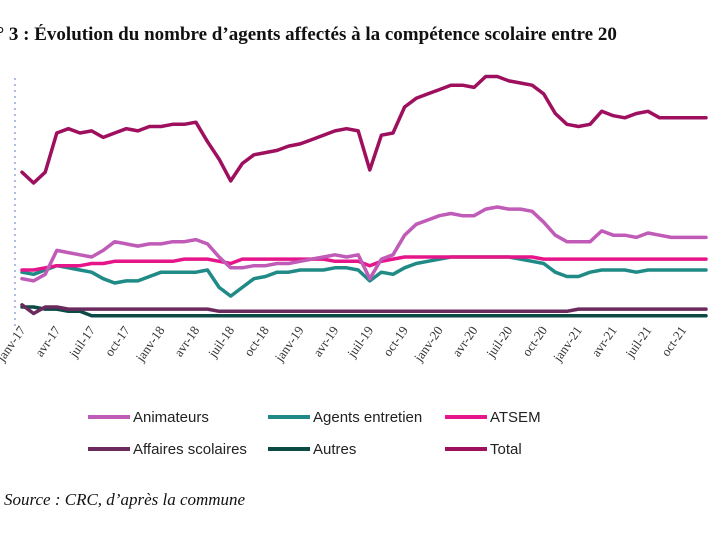  What do you see at coordinates (117, 341) in the screenshot?
I see `x-tick-label: oct-17` at bounding box center [117, 341].